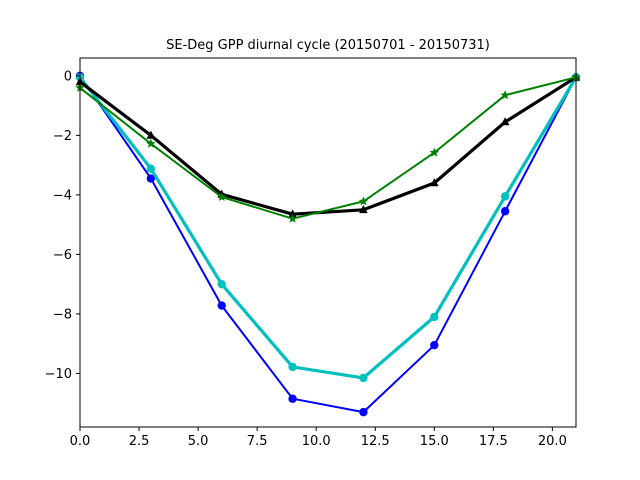  What do you see at coordinates (316, 441) in the screenshot?
I see `x-tick-label: 10.0` at bounding box center [316, 441].